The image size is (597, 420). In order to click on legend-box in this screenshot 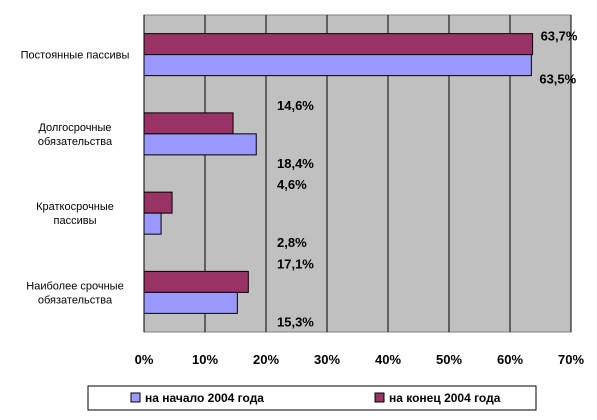, I will do `click(312, 398)`.